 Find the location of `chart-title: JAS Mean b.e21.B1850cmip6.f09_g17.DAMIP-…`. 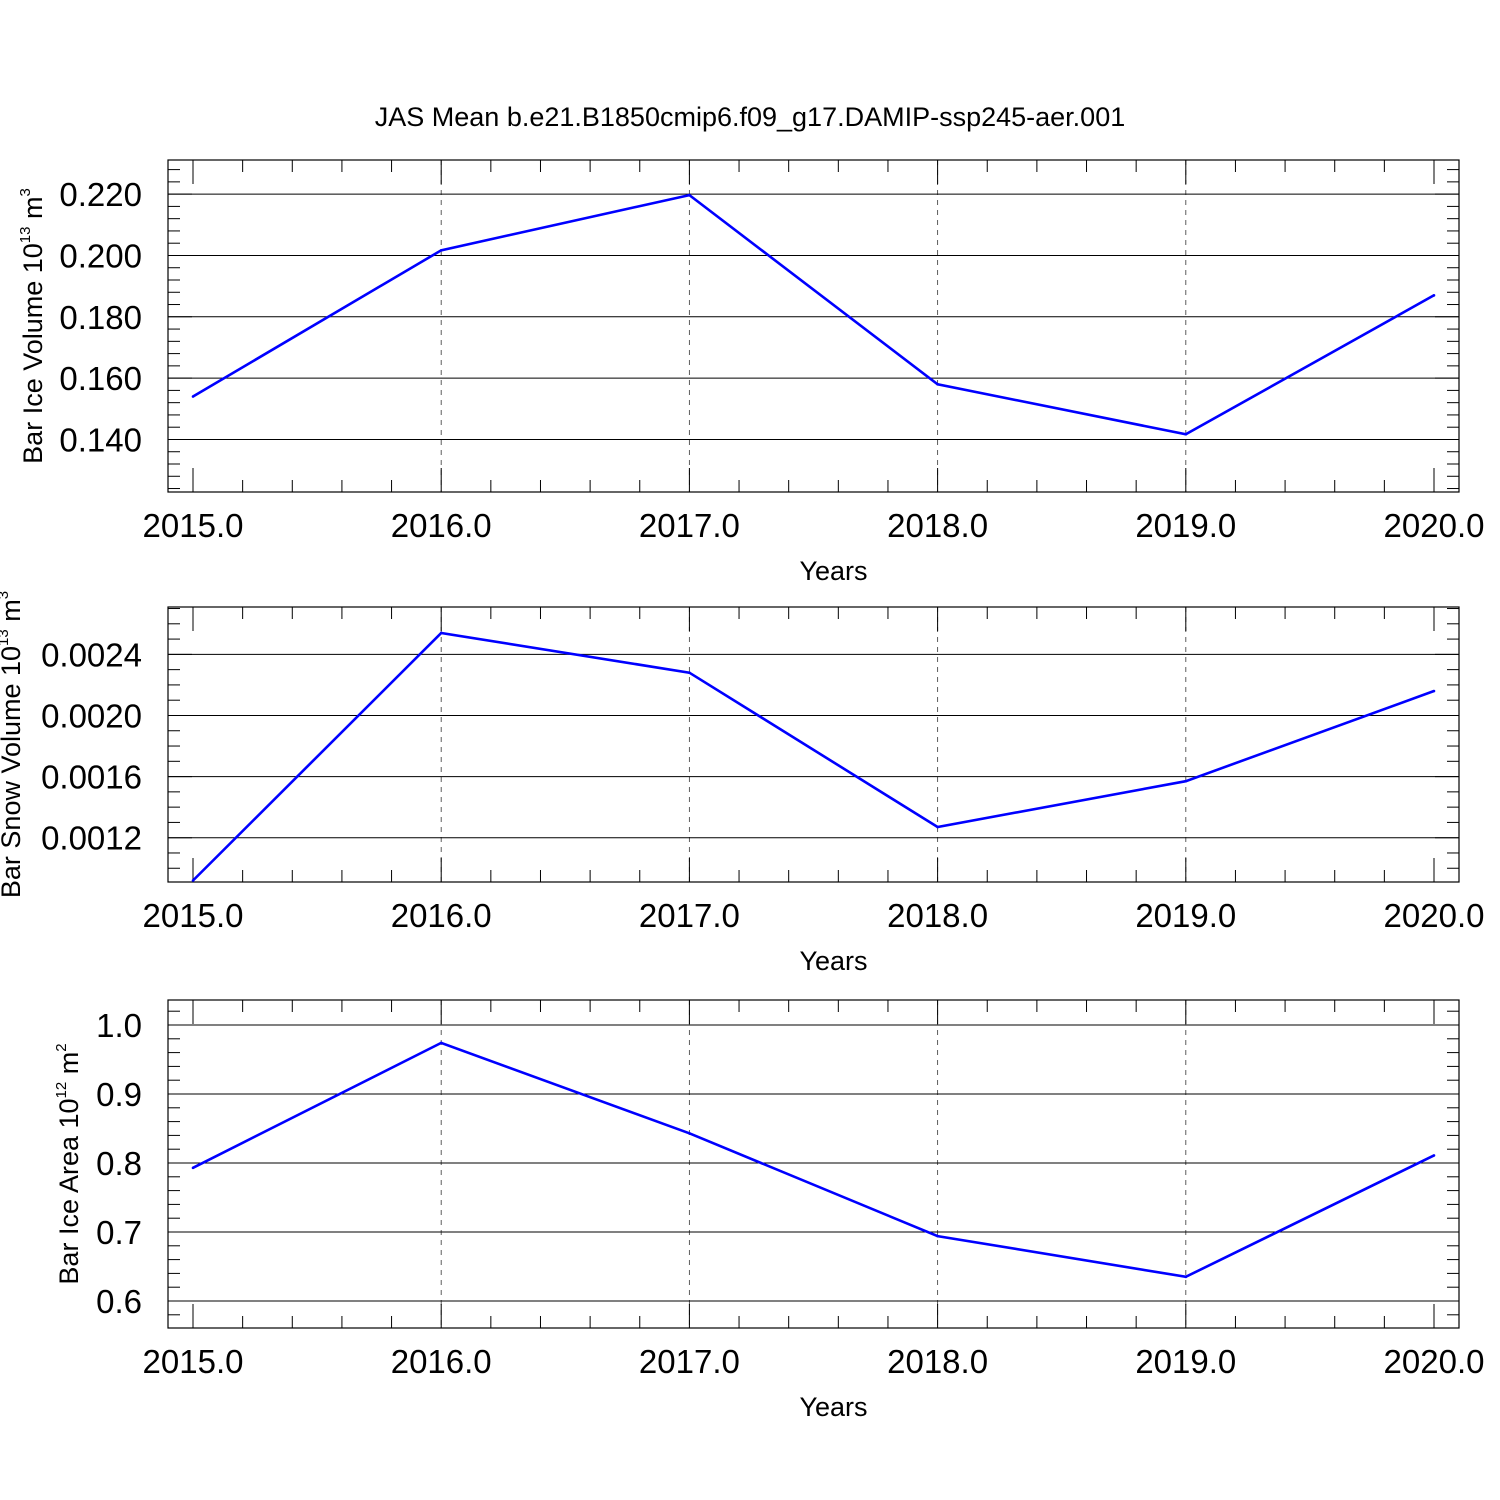

chart-title: JAS Mean b.e21.B1850cmip6.f09_g17.DAMIP-… is located at coordinates (750, 117).